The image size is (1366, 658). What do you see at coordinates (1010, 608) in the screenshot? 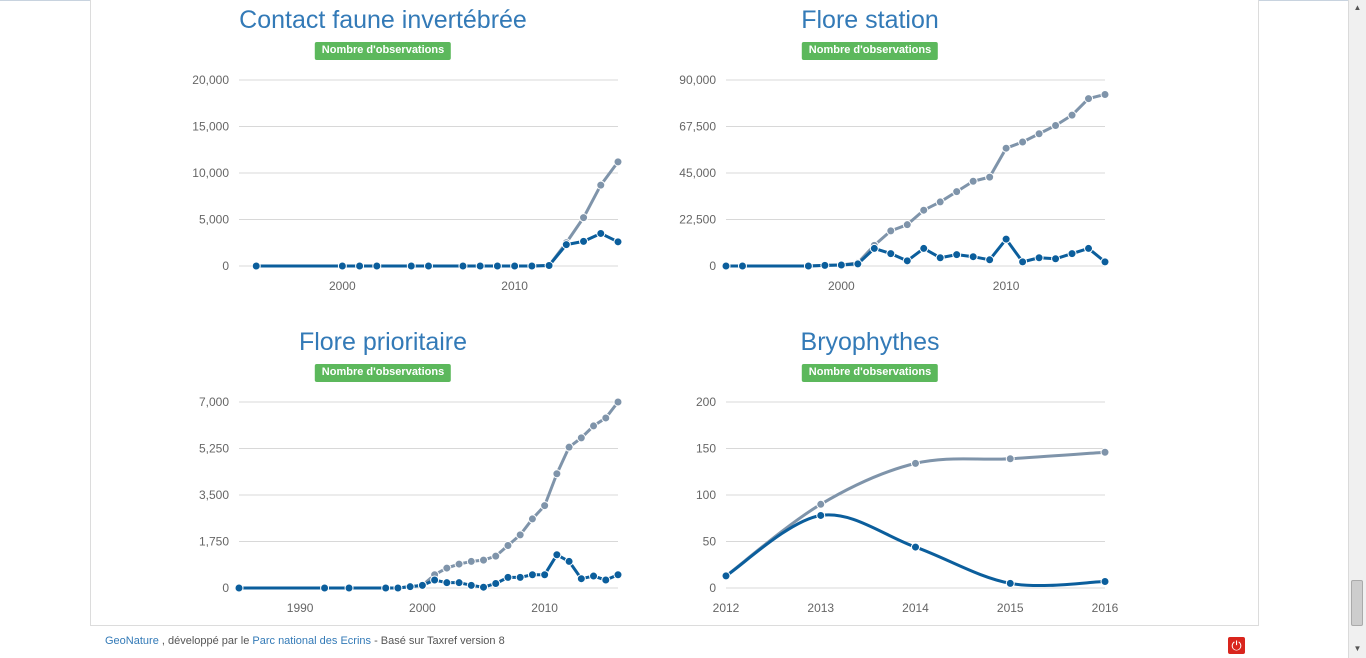
I see `x-tick-label: 2015` at bounding box center [1010, 608].